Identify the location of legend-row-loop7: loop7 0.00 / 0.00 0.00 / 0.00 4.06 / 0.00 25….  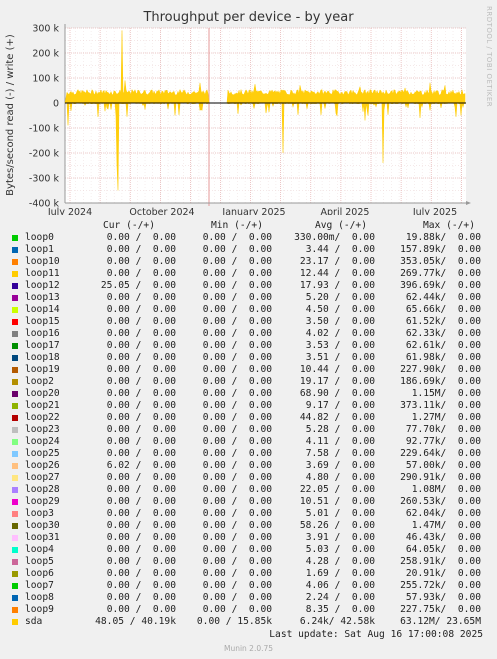
(248, 586).